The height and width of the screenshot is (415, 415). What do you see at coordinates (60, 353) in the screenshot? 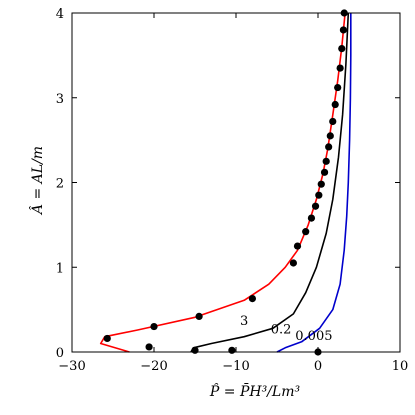
I see `y-tick-label: 0` at bounding box center [60, 353].